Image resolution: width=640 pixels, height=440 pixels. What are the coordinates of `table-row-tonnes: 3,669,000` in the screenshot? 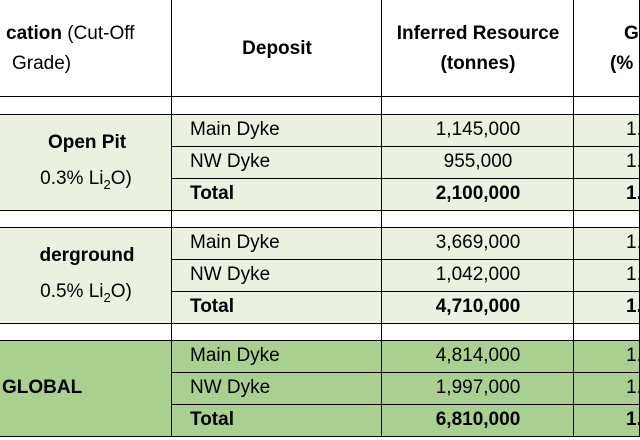 It's located at (478, 243).